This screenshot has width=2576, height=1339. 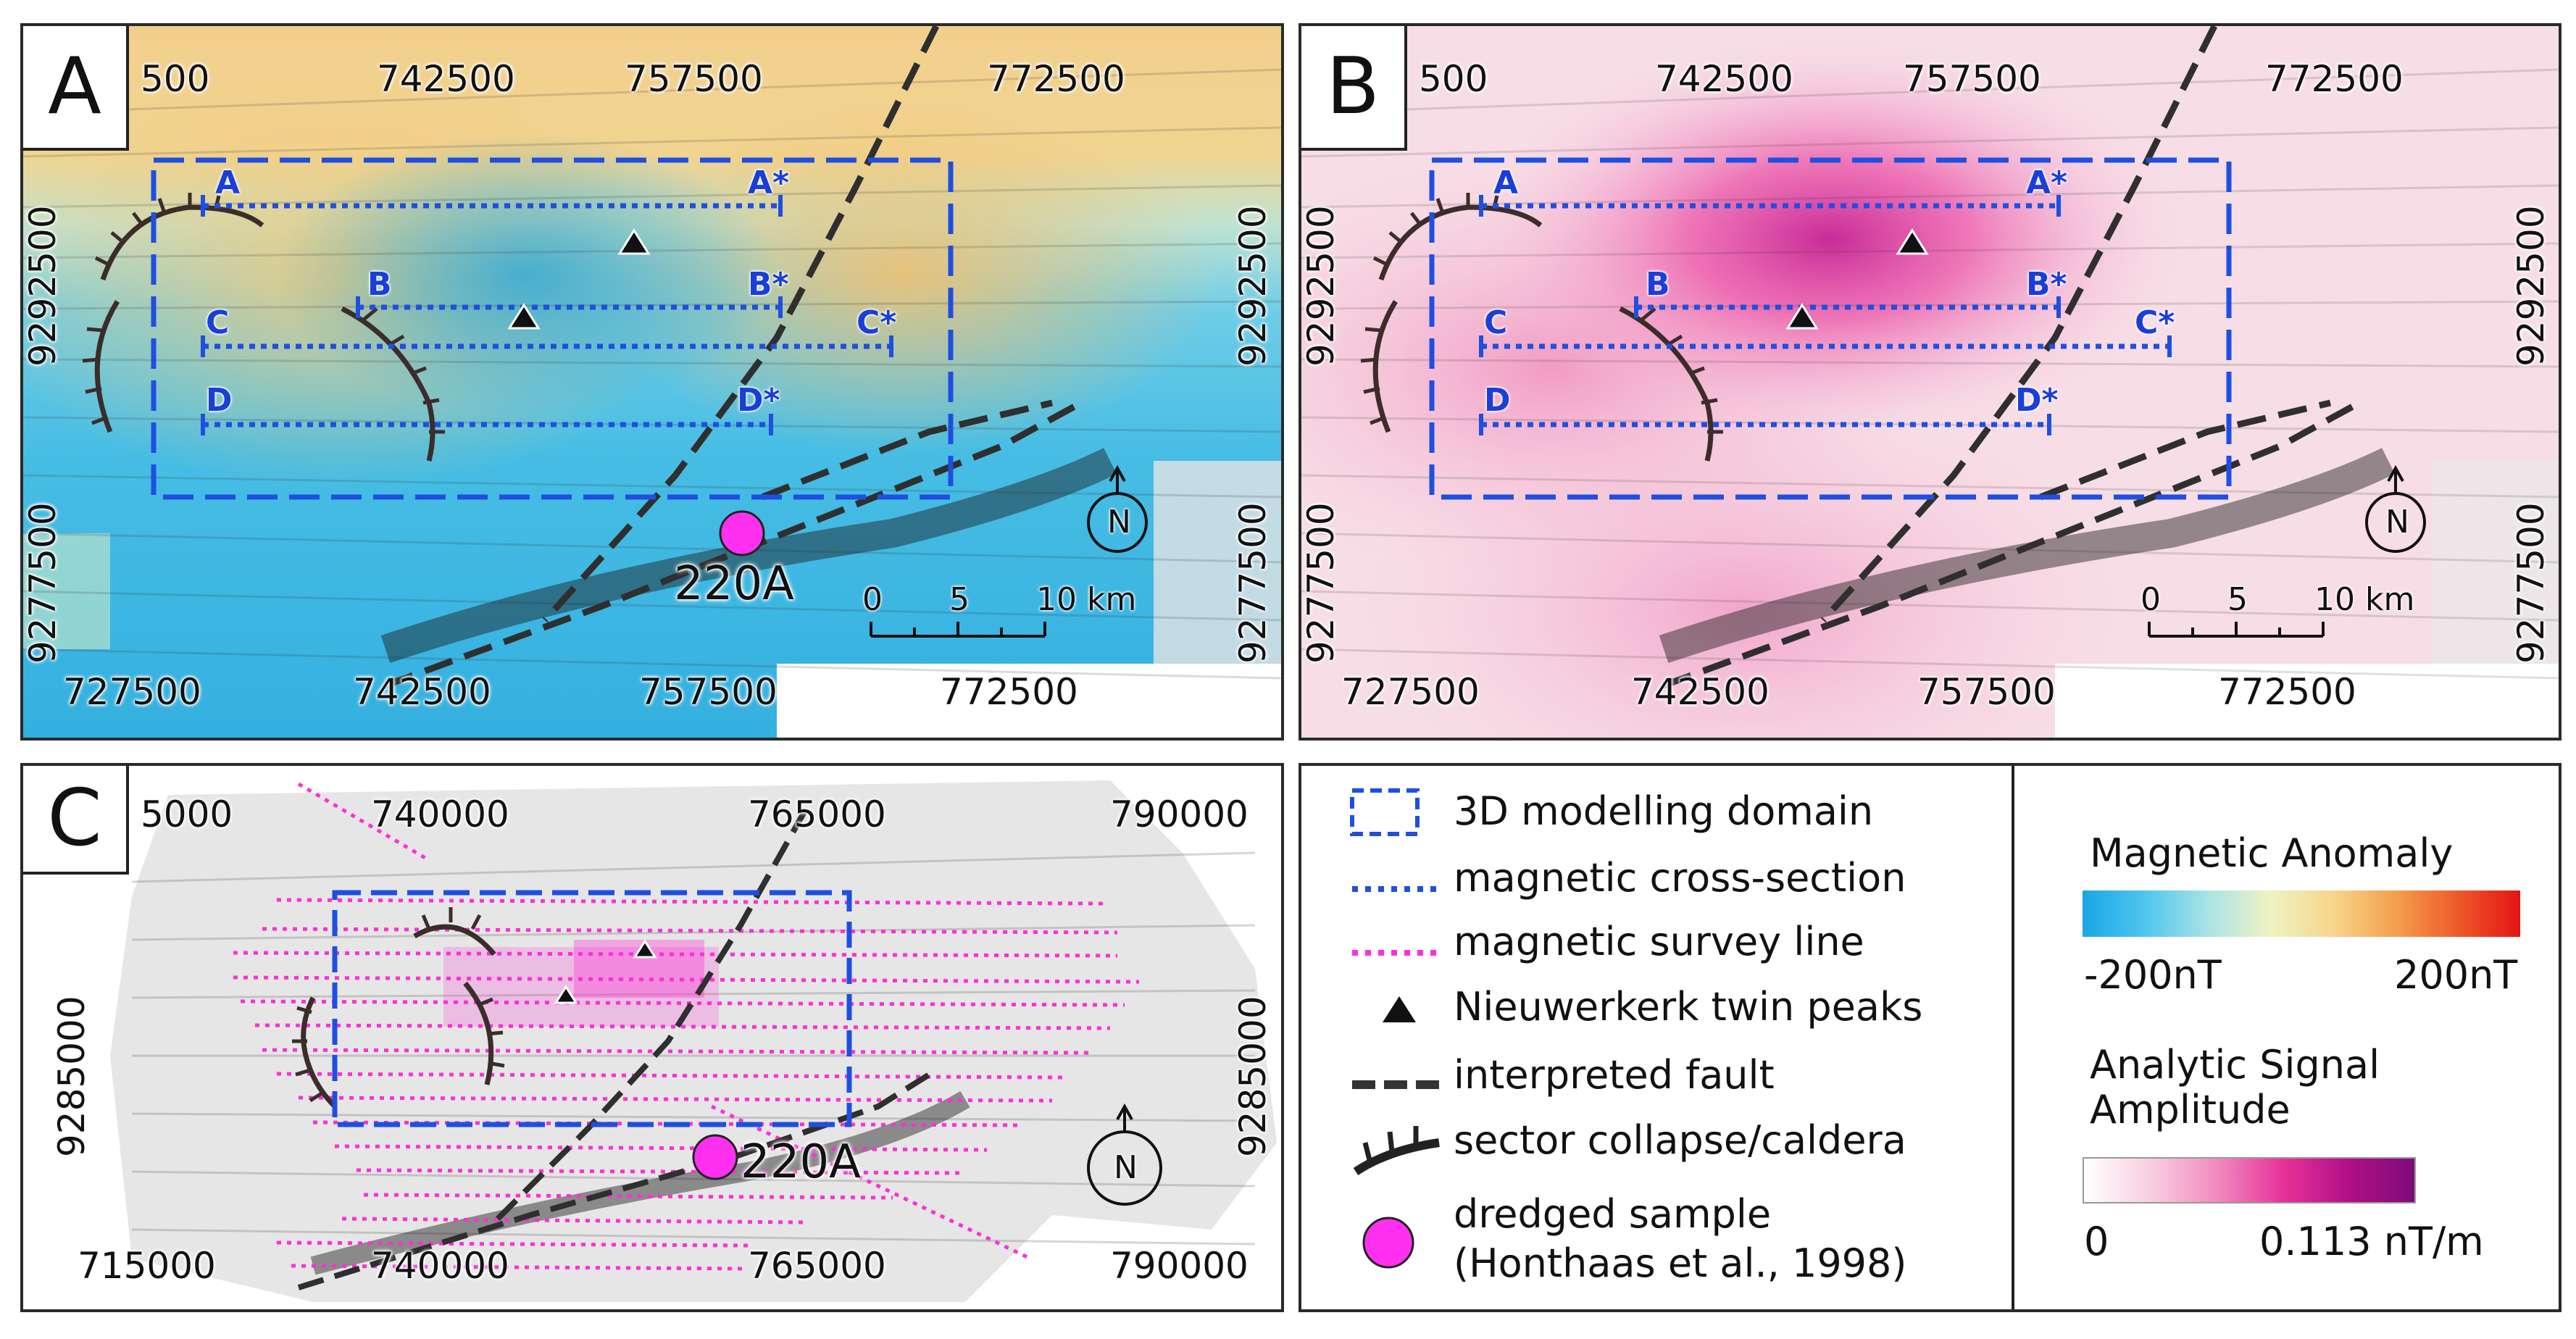 What do you see at coordinates (1972, 79) in the screenshot?
I see `panel-b-top-tick-3: 757500` at bounding box center [1972, 79].